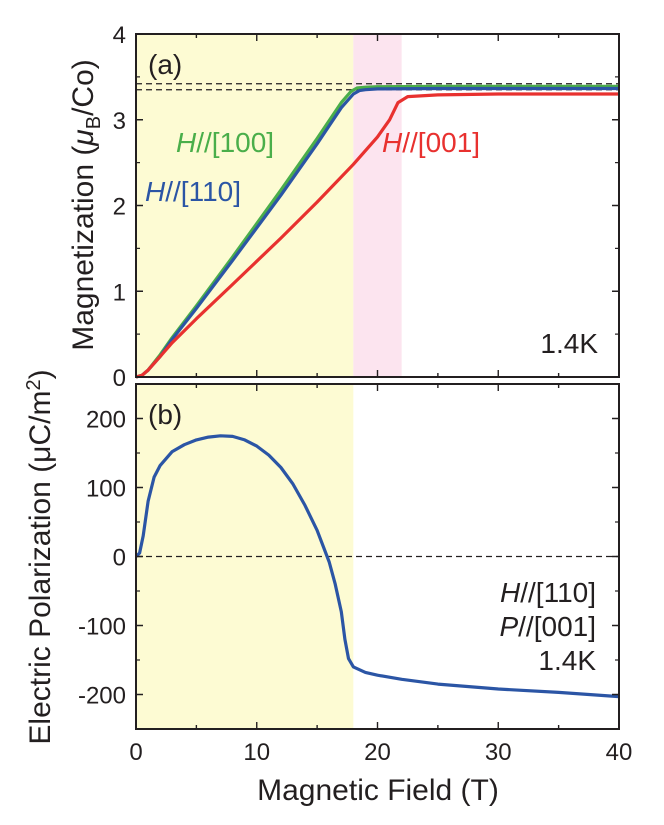 This screenshot has height=825, width=664. What do you see at coordinates (102, 696) in the screenshot?
I see `y-tick-label: -200` at bounding box center [102, 696].